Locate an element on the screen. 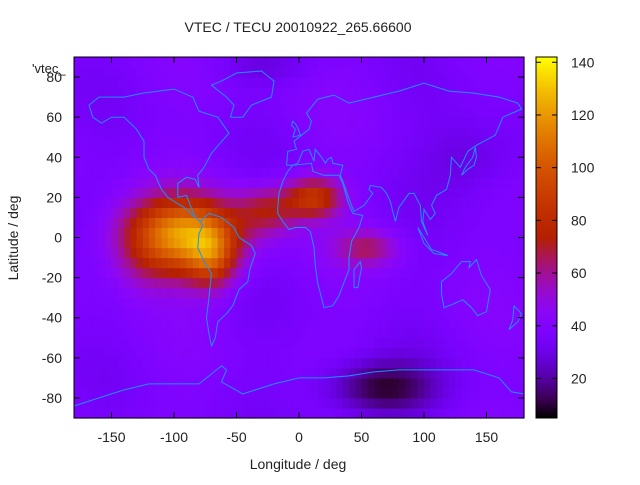  x-tick-label: 100 is located at coordinates (424, 437).